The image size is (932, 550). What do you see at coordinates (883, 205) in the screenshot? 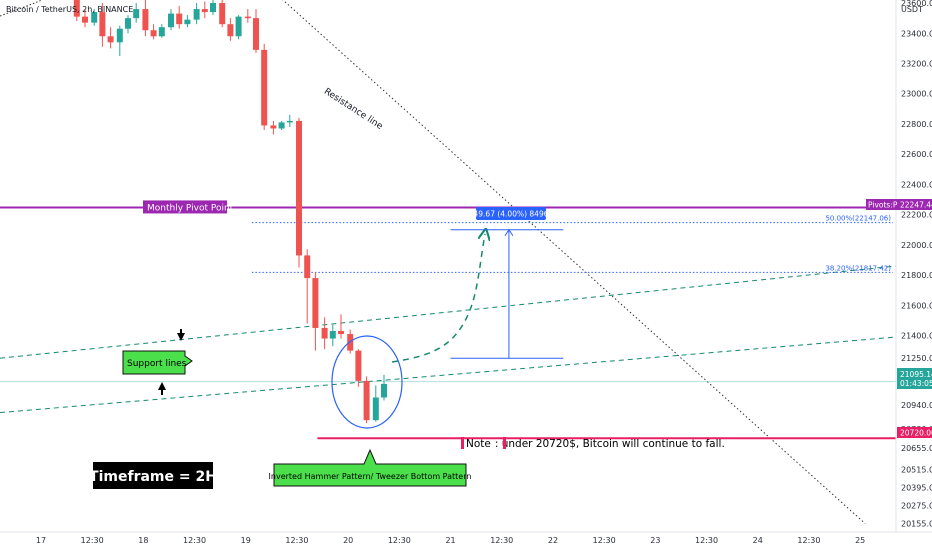
I see `svg-text: Pivots:P` at bounding box center [883, 205].